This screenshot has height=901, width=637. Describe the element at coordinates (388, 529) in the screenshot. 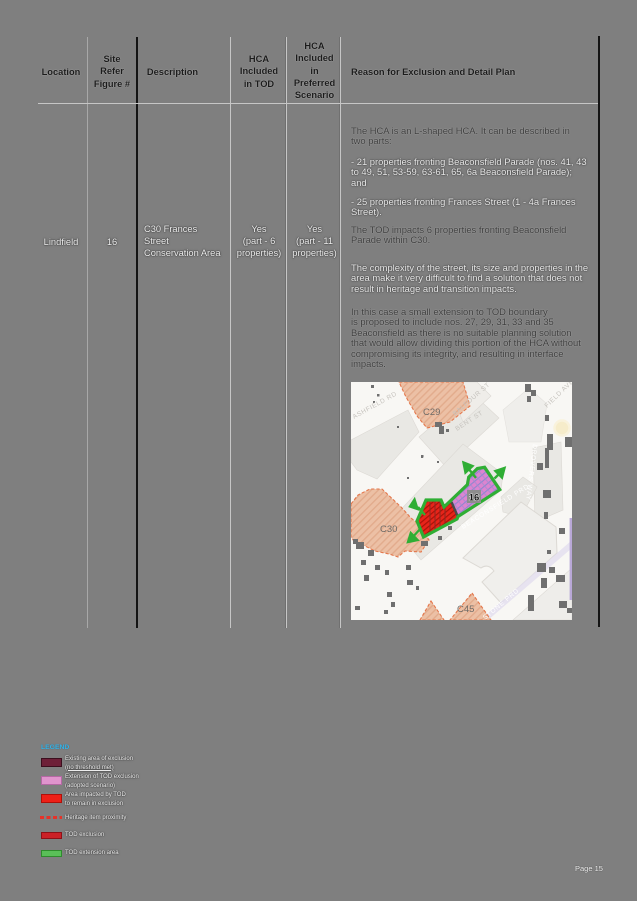

I see `svg-text: C30` at that location.